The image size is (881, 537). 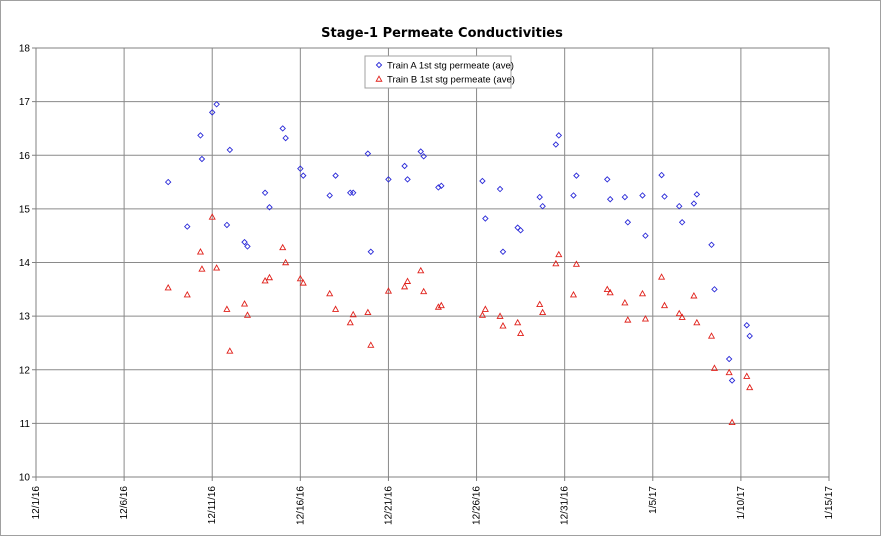 I want to click on y-tick-label: 18, so click(x=25, y=49).